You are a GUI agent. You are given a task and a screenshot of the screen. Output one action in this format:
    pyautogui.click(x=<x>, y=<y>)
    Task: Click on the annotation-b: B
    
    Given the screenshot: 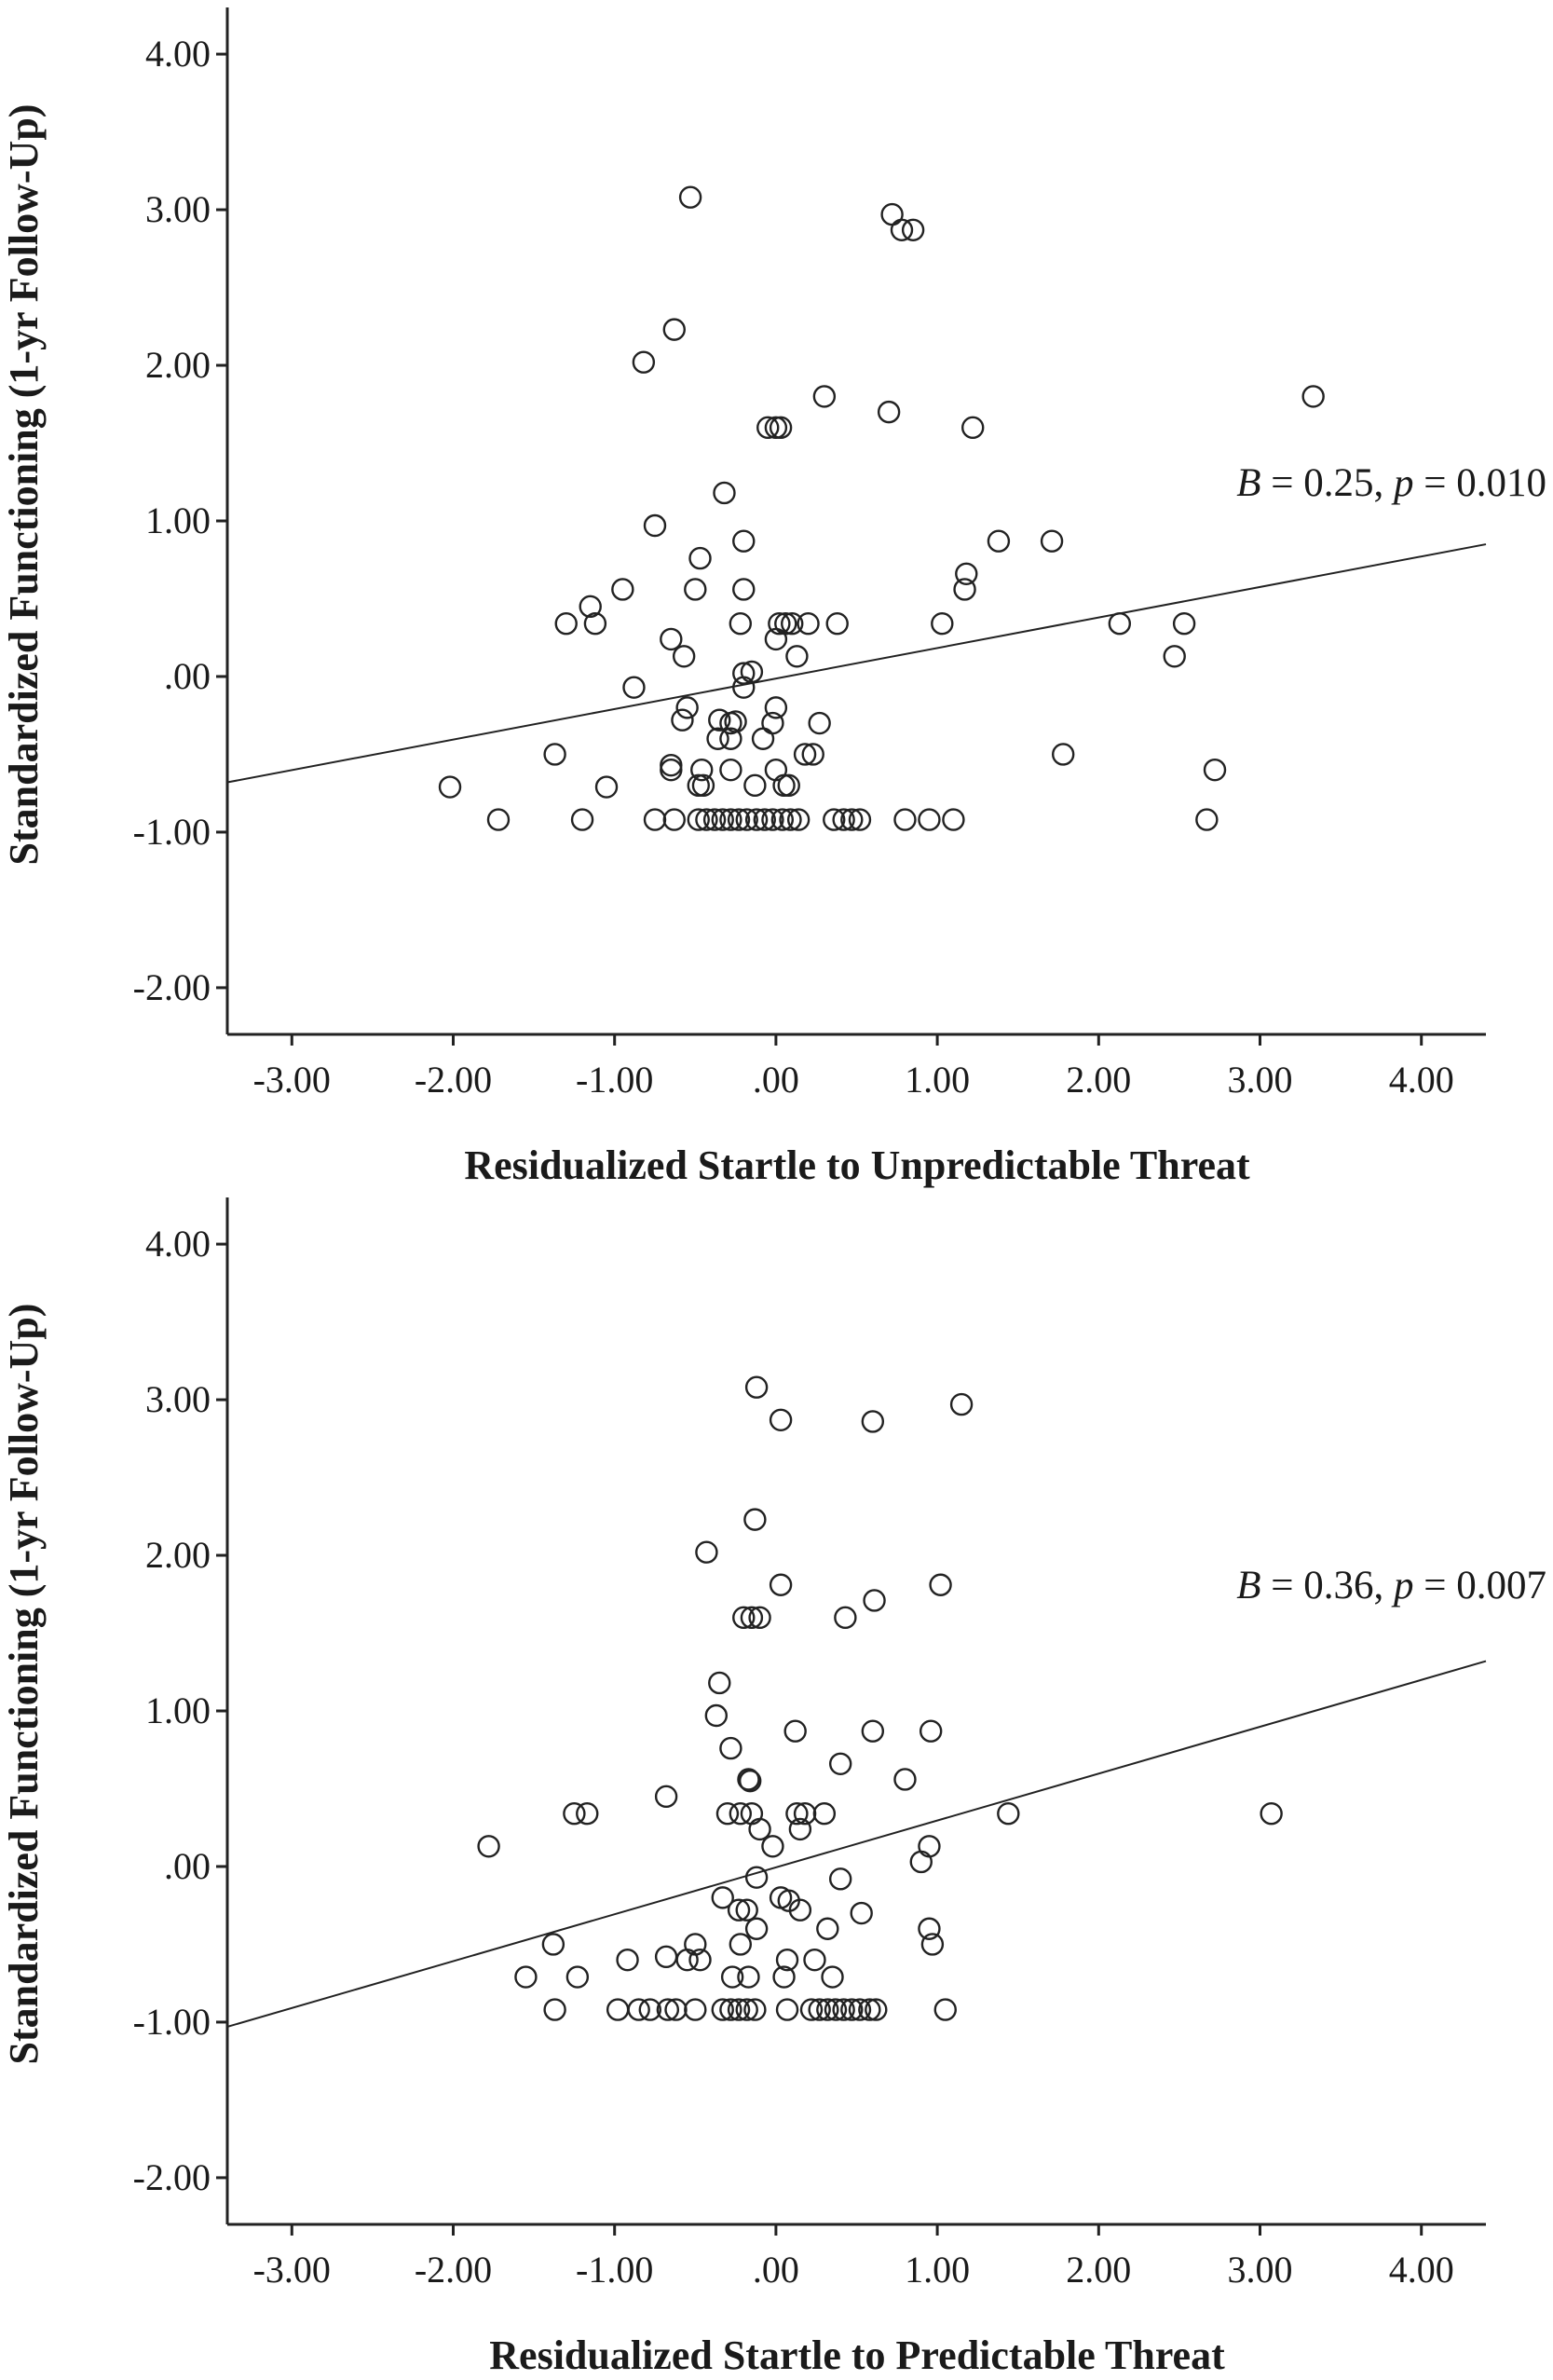 What is the action you would take?
    pyautogui.click(x=1248, y=483)
    